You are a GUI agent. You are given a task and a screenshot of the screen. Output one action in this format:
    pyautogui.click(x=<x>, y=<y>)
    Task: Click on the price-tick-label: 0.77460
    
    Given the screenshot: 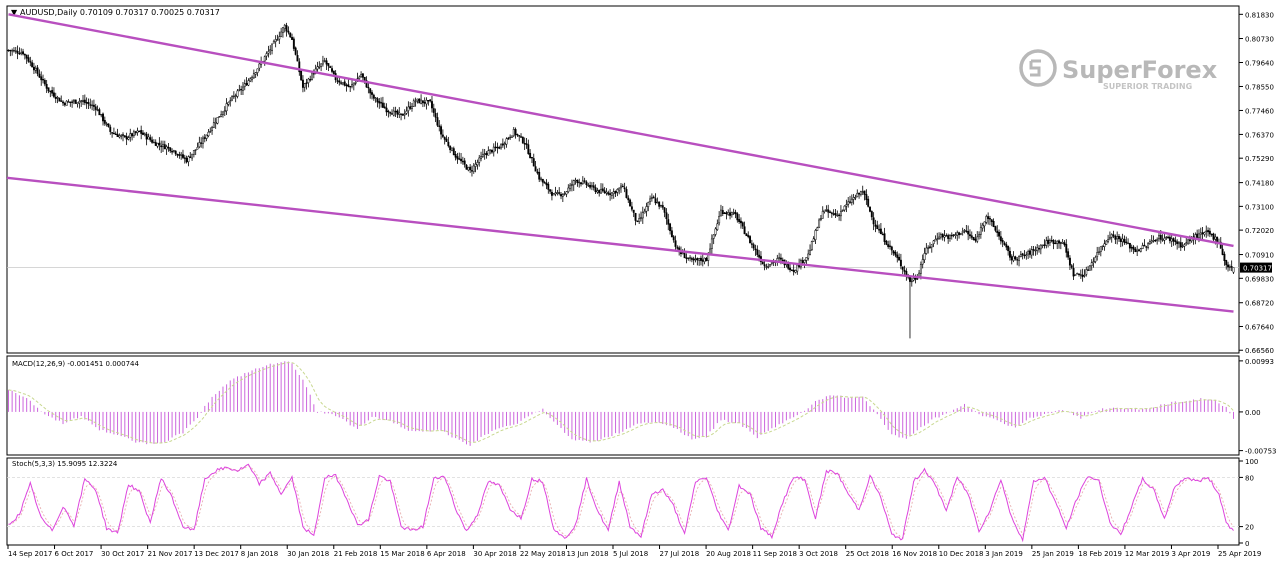 What is the action you would take?
    pyautogui.click(x=1259, y=111)
    